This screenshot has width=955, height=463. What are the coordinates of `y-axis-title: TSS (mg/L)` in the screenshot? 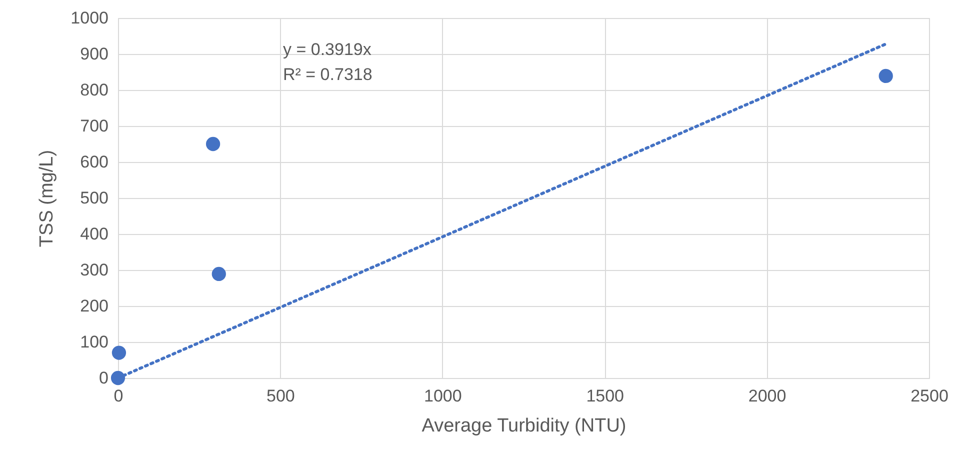 It's located at (47, 199).